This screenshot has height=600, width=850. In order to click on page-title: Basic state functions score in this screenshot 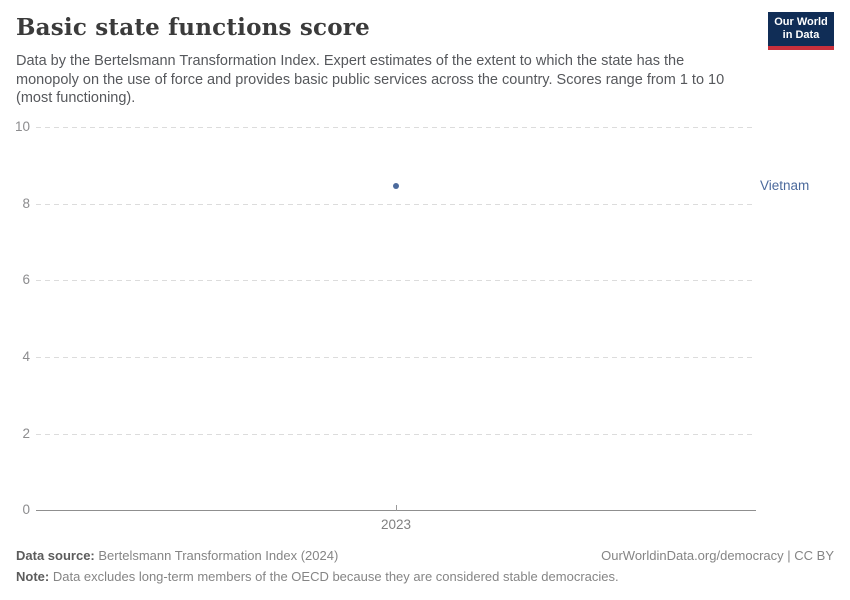, I will do `click(193, 27)`.